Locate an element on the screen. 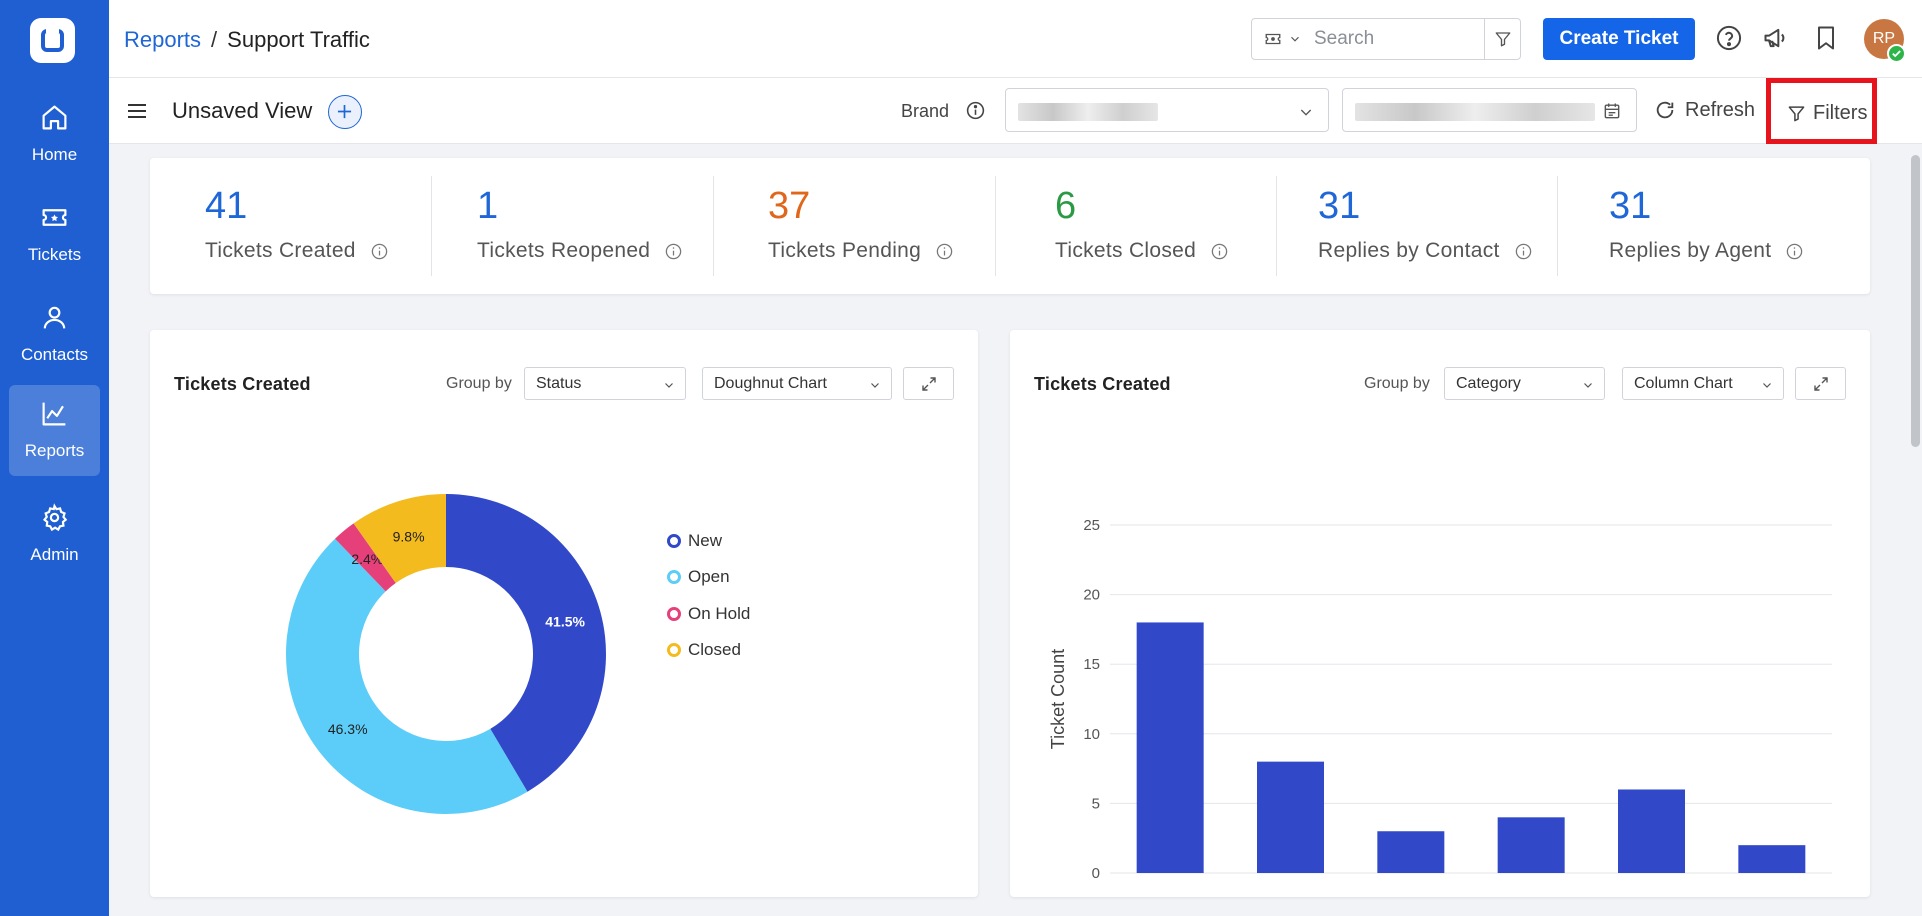 Image resolution: width=1922 pixels, height=916 pixels. group-by-value: Category is located at coordinates (1488, 383).